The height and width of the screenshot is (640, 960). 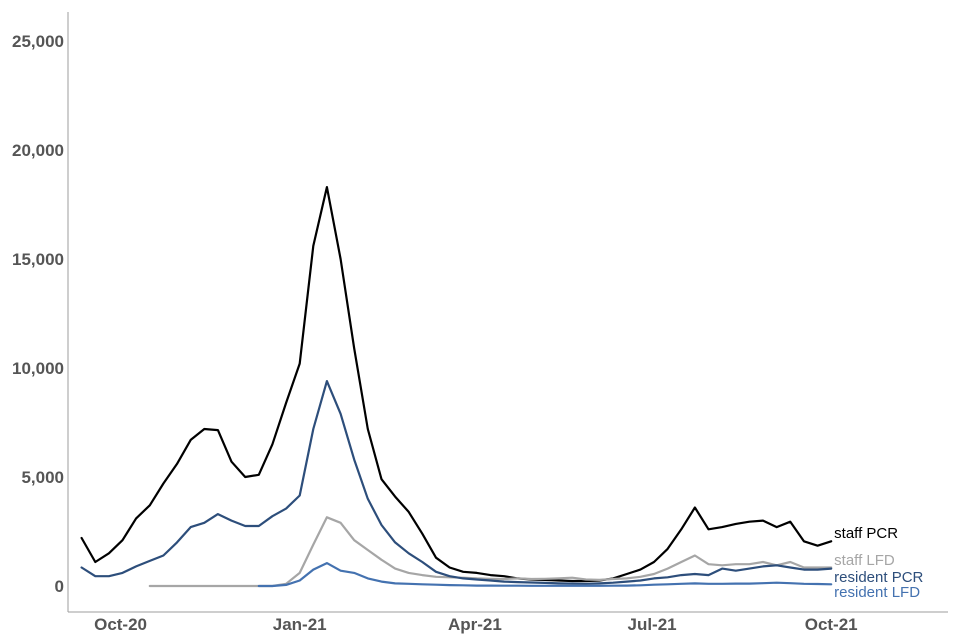 What do you see at coordinates (475, 624) in the screenshot?
I see `x-tick-label: Apr-21` at bounding box center [475, 624].